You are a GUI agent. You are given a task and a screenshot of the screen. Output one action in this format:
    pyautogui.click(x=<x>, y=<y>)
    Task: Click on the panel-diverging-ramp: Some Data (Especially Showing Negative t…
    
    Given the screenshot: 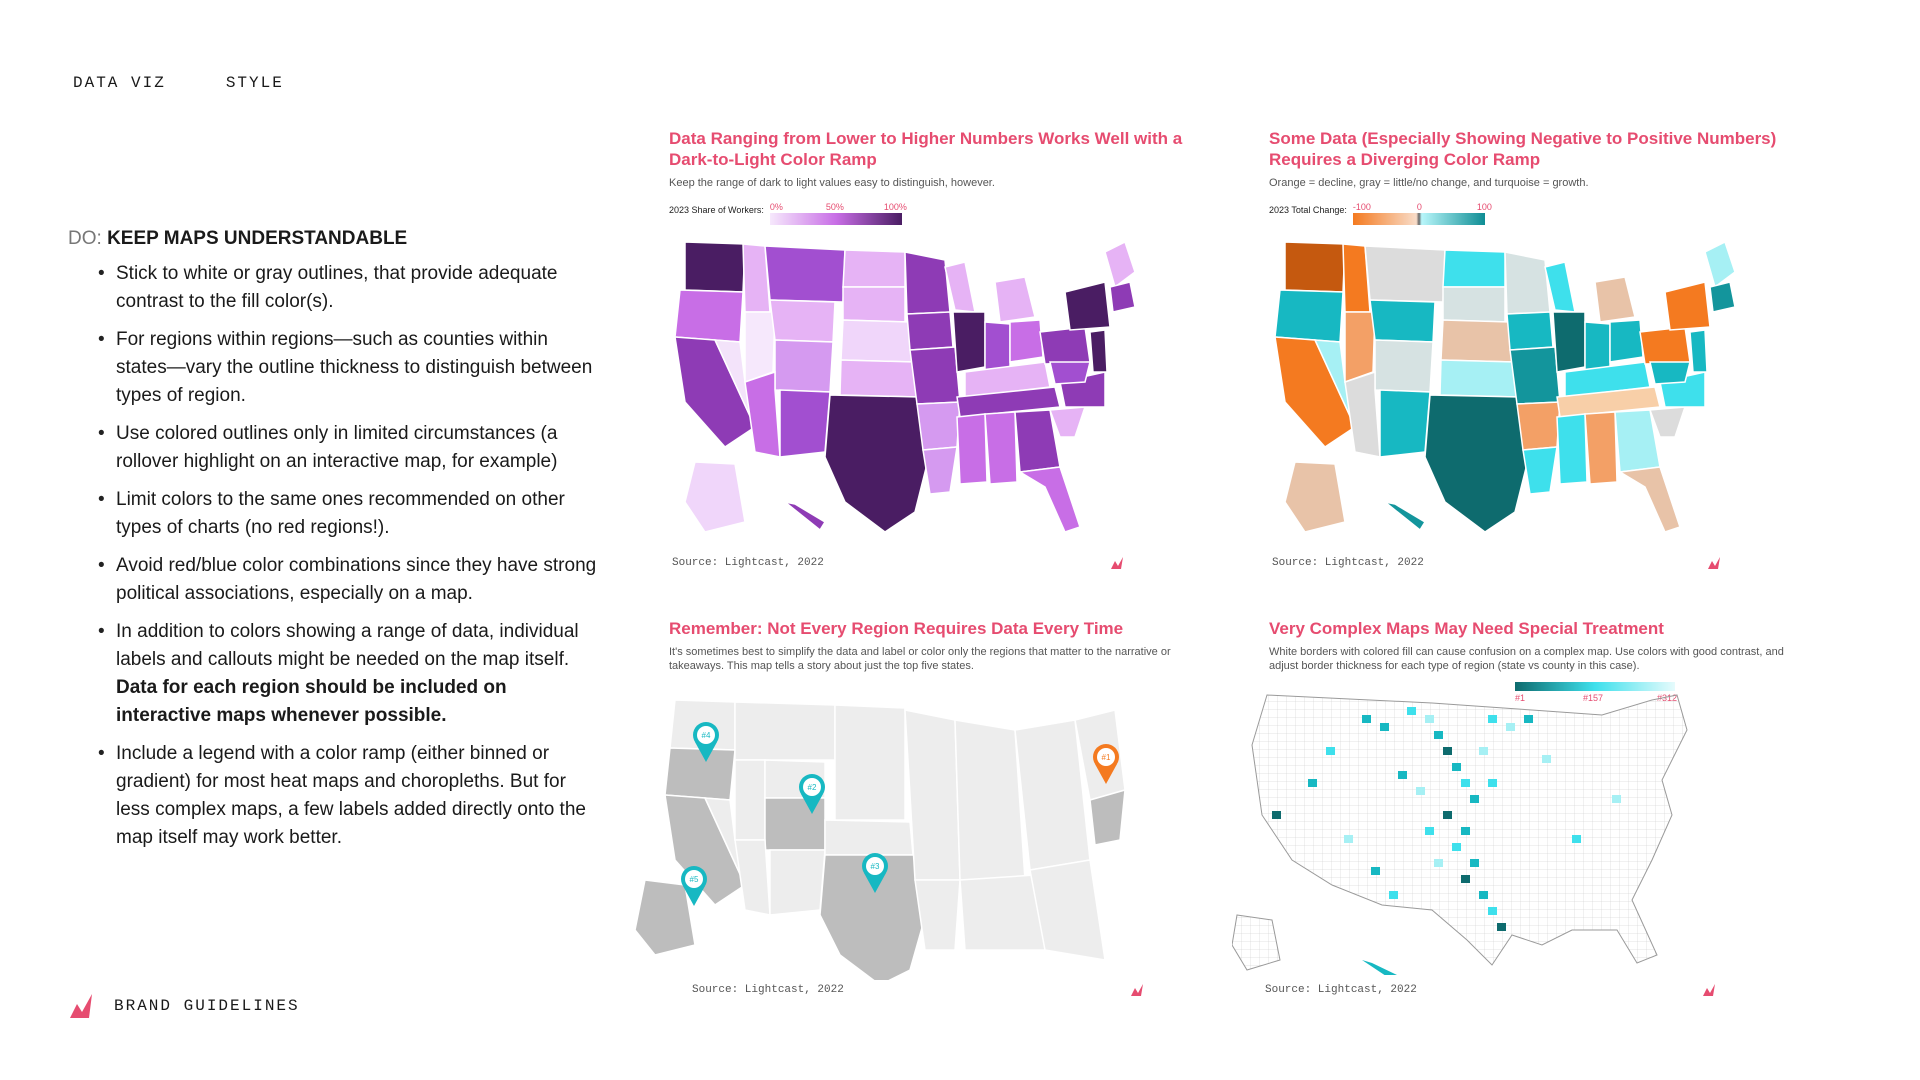 What is the action you would take?
    pyautogui.click(x=1529, y=176)
    